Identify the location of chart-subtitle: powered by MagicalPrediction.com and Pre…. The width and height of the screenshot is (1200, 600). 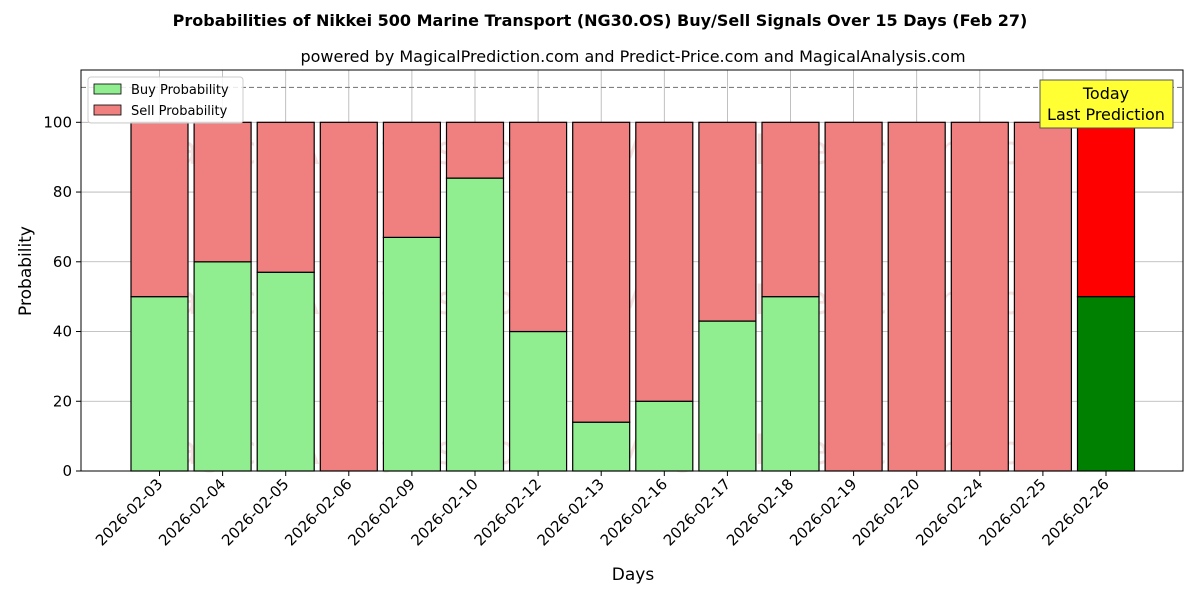
(632, 56).